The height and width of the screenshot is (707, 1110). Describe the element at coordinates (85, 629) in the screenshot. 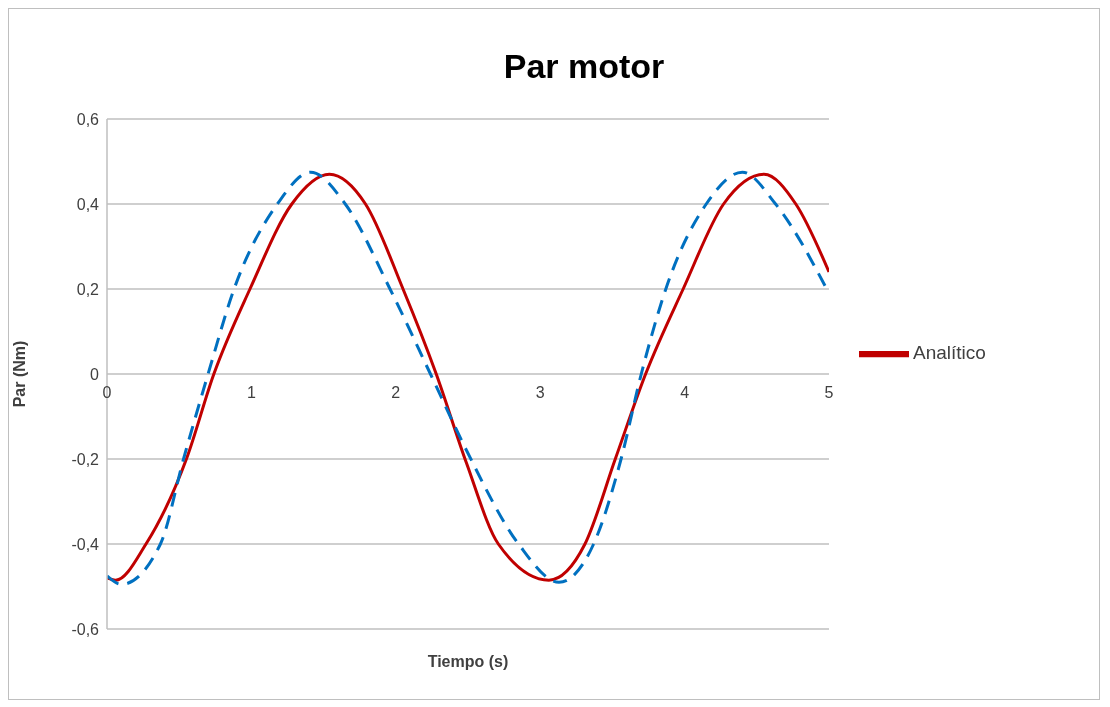

I see `y-tick-label: -0,6` at that location.